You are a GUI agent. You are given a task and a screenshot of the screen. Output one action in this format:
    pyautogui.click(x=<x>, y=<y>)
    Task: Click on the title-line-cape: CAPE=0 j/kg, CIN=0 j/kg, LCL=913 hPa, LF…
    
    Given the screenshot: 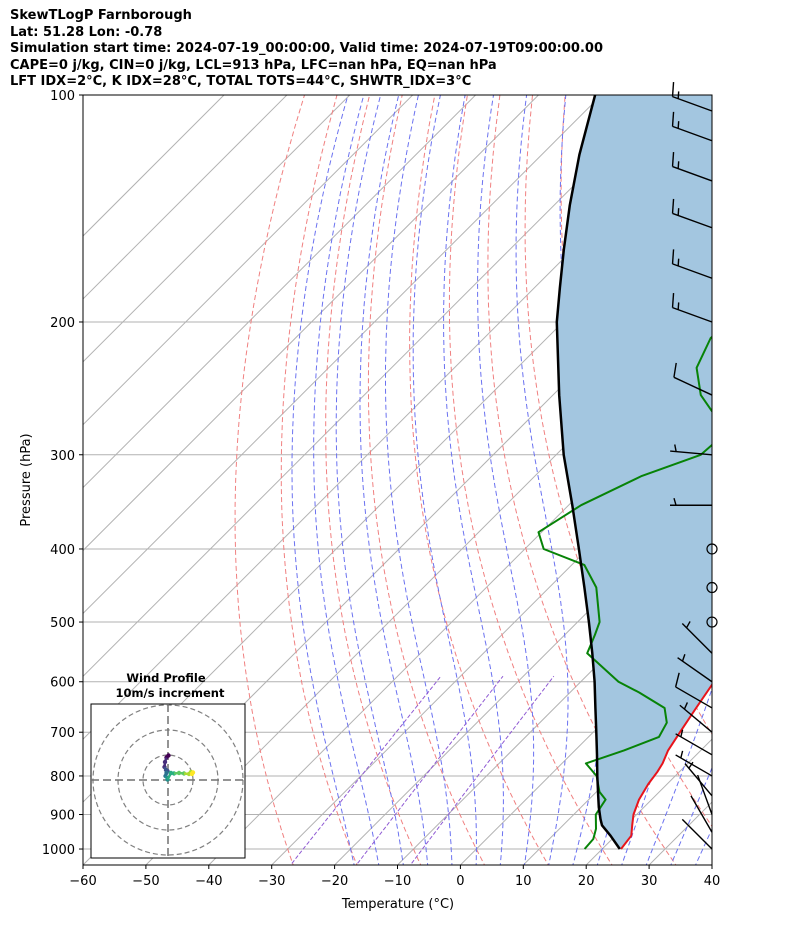 What is the action you would take?
    pyautogui.click(x=253, y=65)
    